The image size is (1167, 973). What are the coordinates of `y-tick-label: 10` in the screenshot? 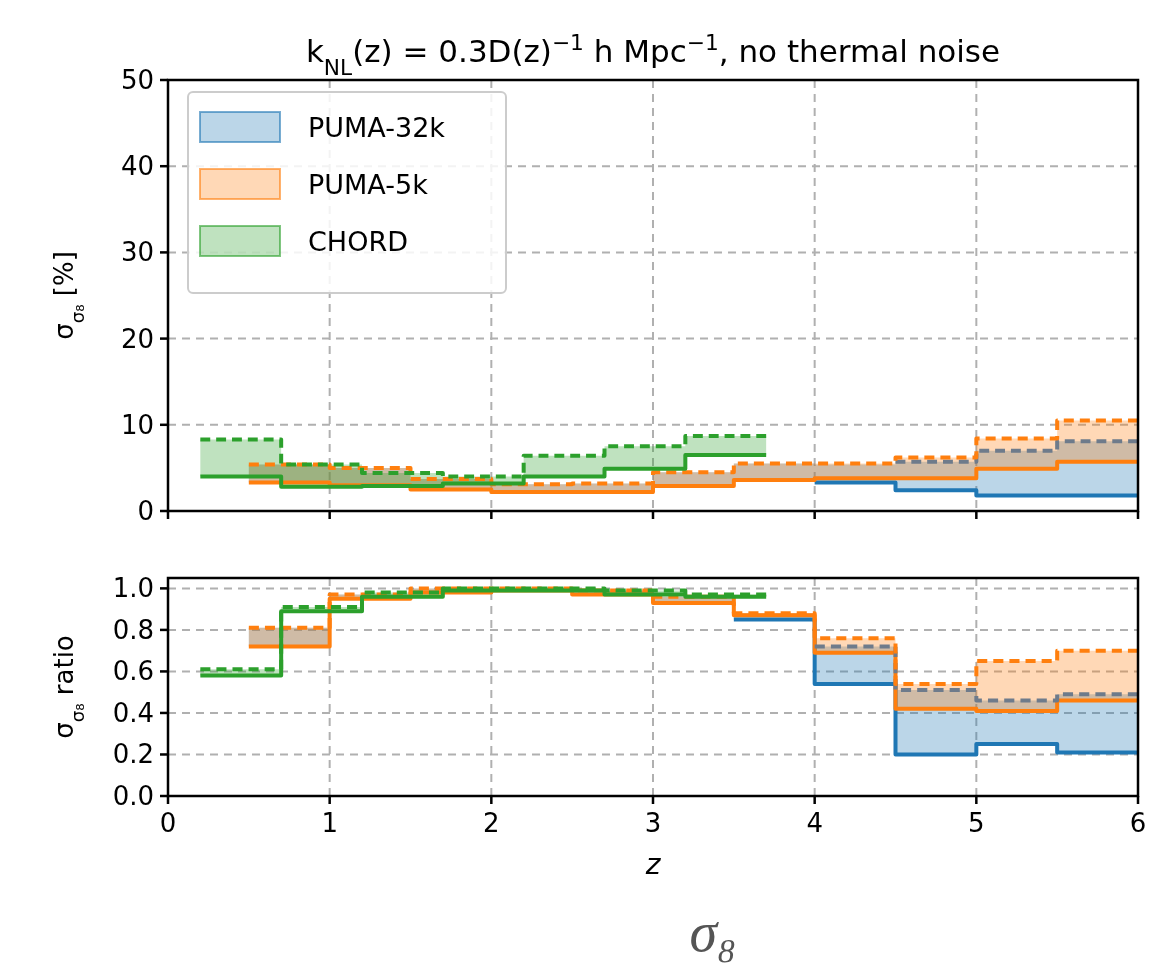 It's located at (137, 424).